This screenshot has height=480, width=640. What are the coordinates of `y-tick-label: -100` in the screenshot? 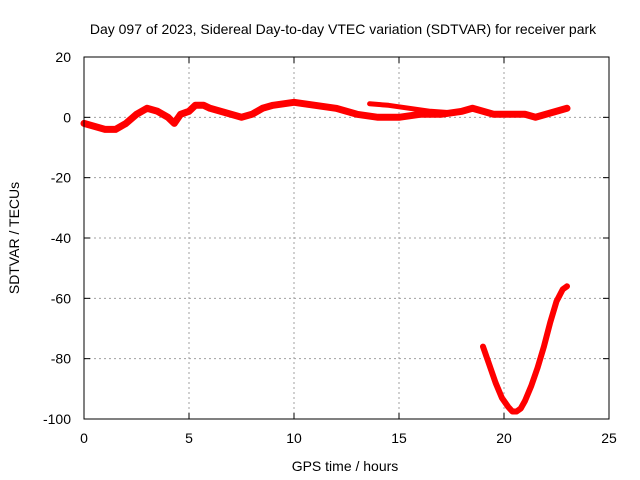 It's located at (57, 419).